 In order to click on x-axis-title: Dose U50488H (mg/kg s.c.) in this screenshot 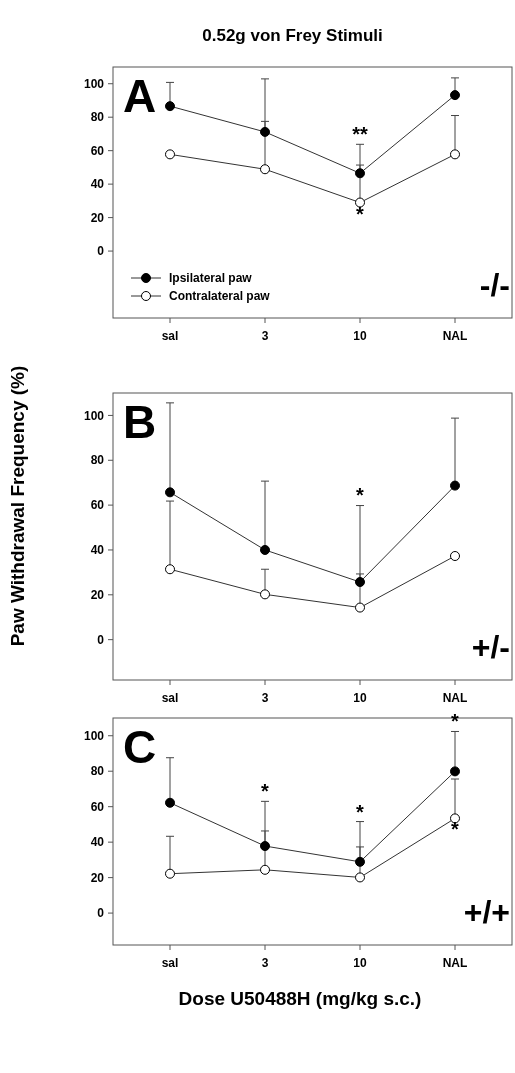, I will do `click(300, 998)`.